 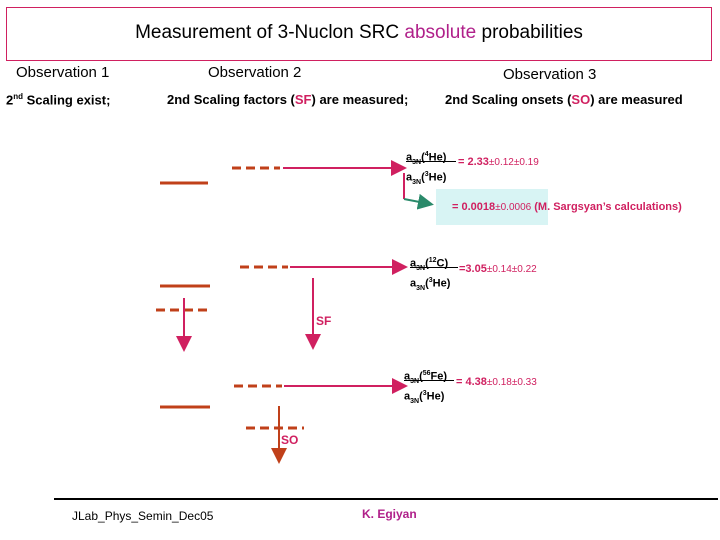 What do you see at coordinates (389, 514) in the screenshot?
I see `footer-author: K. Egiyan` at bounding box center [389, 514].